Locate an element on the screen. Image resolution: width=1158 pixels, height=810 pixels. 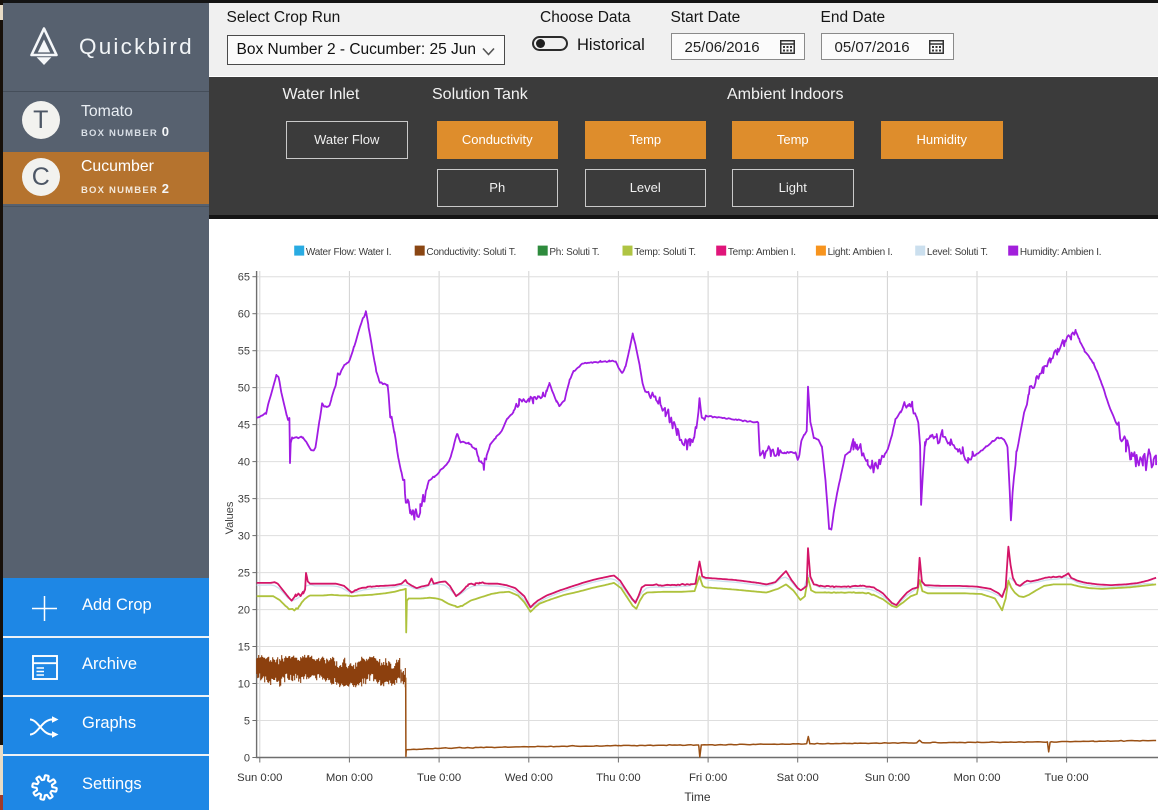
svg-text: 65 is located at coordinates (244, 277).